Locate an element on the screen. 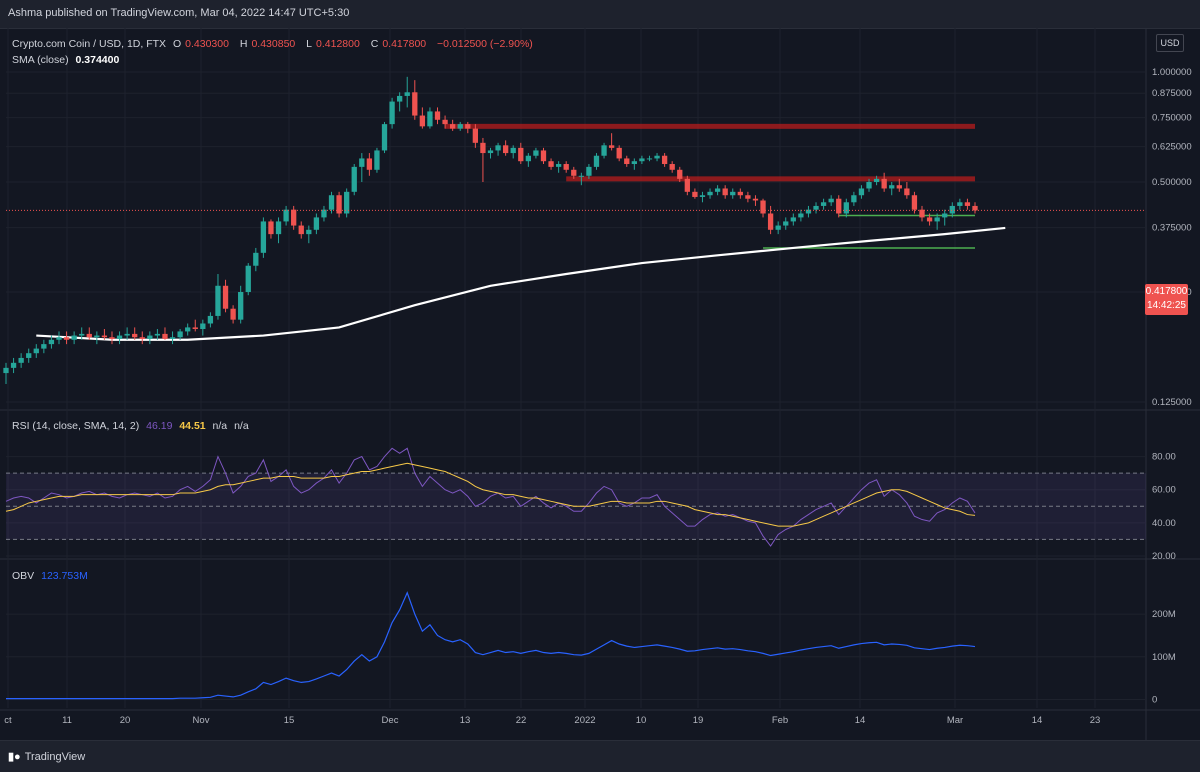  rsi-tick-label: 20.00 is located at coordinates (1164, 556).